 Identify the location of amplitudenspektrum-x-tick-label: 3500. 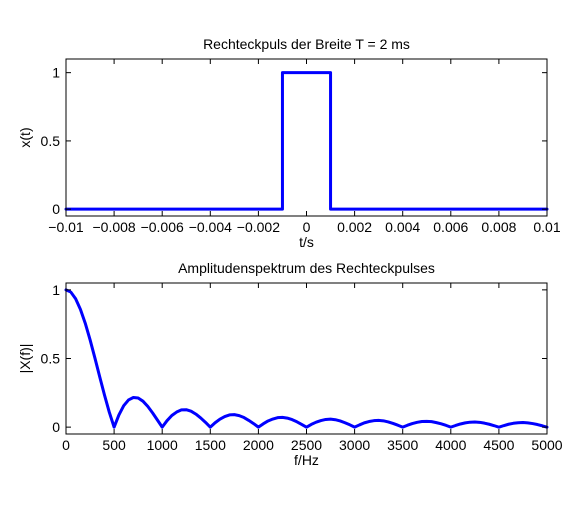
(402, 445).